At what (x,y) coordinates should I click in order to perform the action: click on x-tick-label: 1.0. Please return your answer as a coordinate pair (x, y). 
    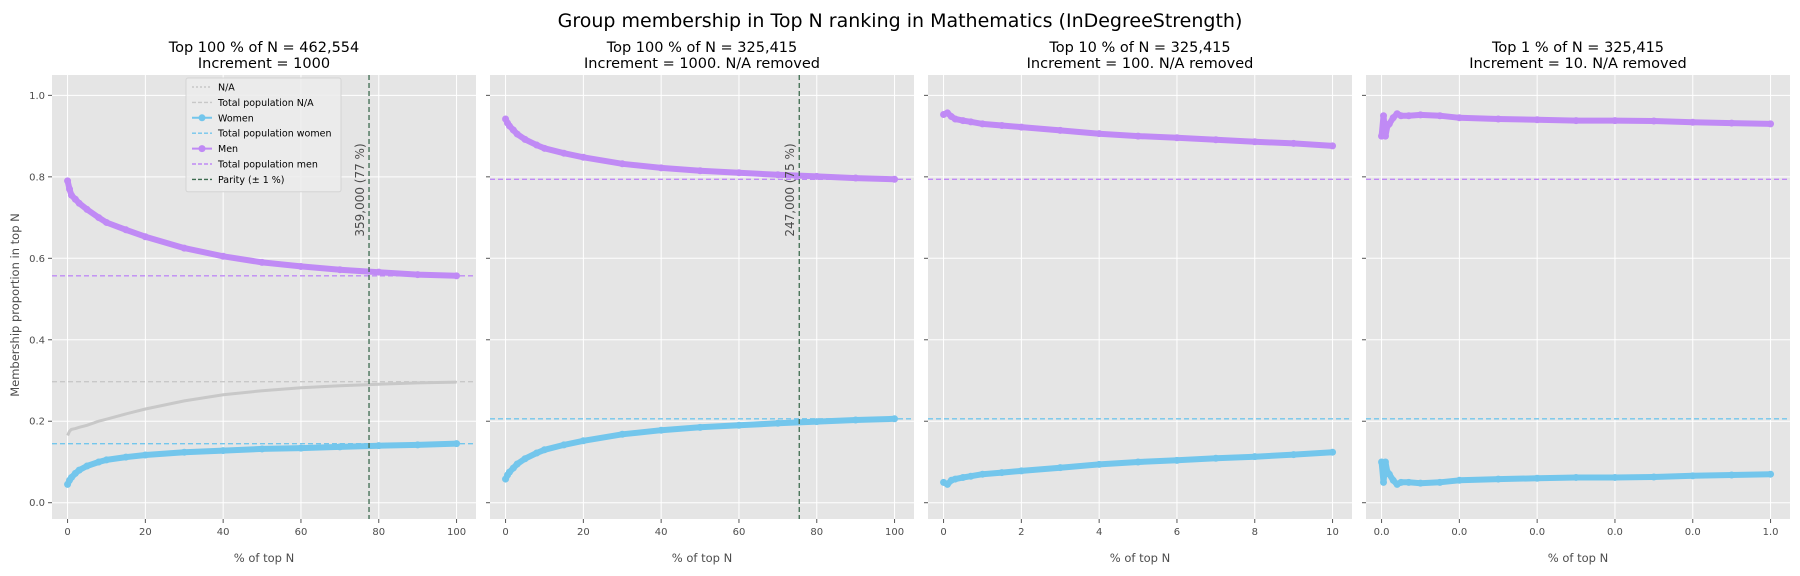
    Looking at the image, I should click on (1771, 532).